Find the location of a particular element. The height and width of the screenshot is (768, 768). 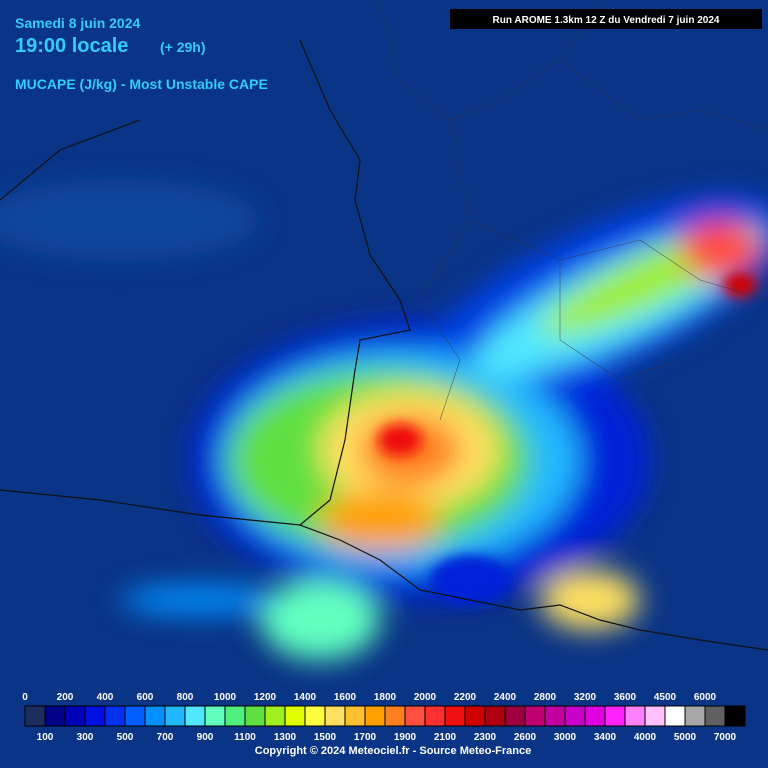

legend-label: 2200 is located at coordinates (465, 697).